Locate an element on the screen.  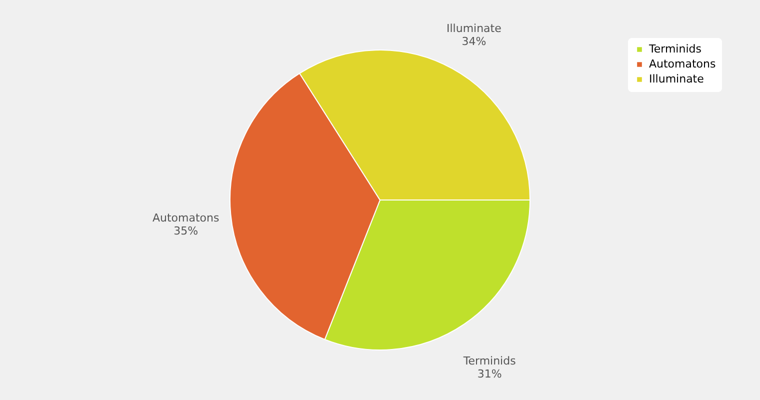
data-label: 31% is located at coordinates (489, 373).